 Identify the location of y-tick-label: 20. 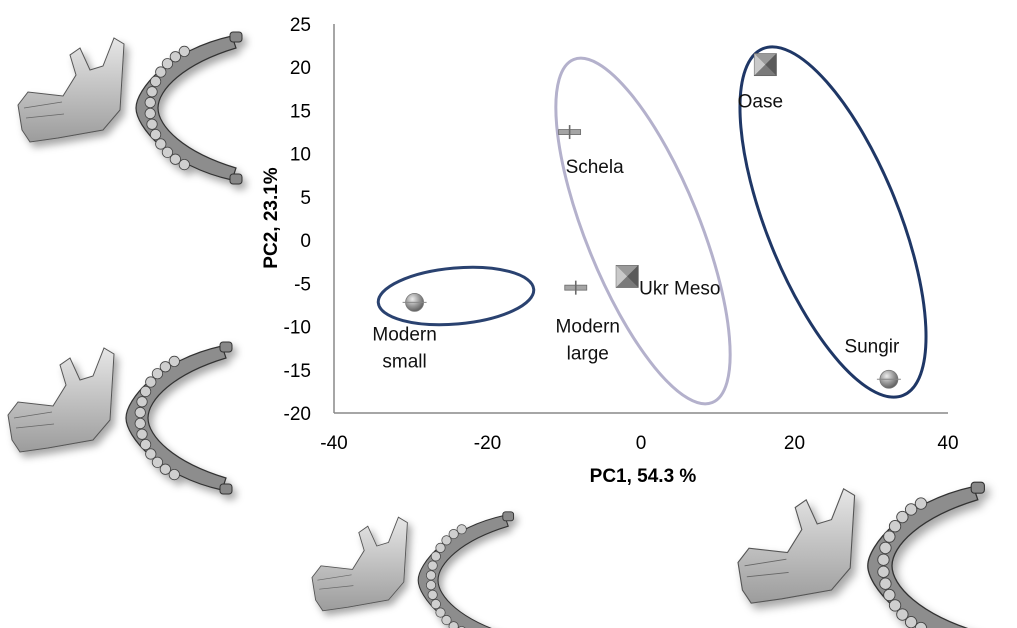
(300, 68).